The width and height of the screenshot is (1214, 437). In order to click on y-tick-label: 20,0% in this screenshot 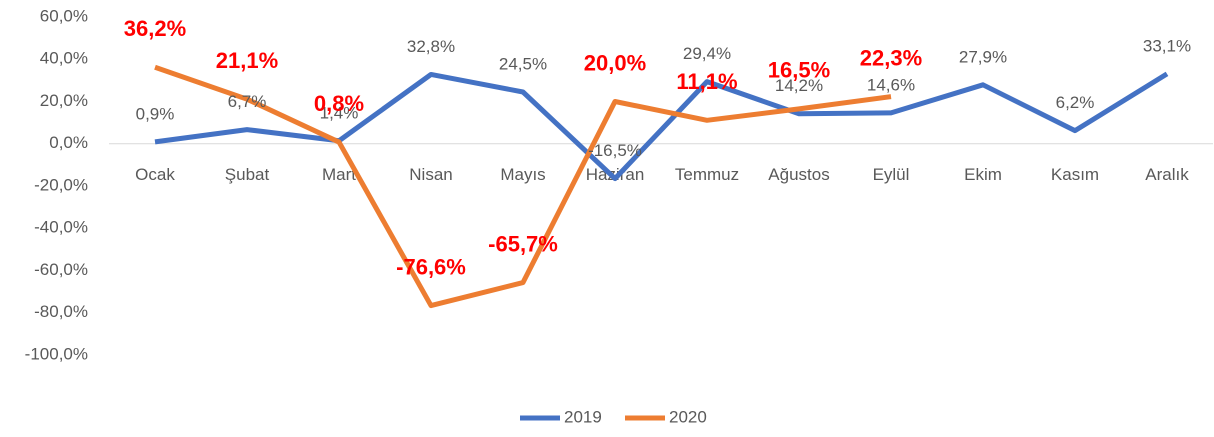, I will do `click(64, 100)`.